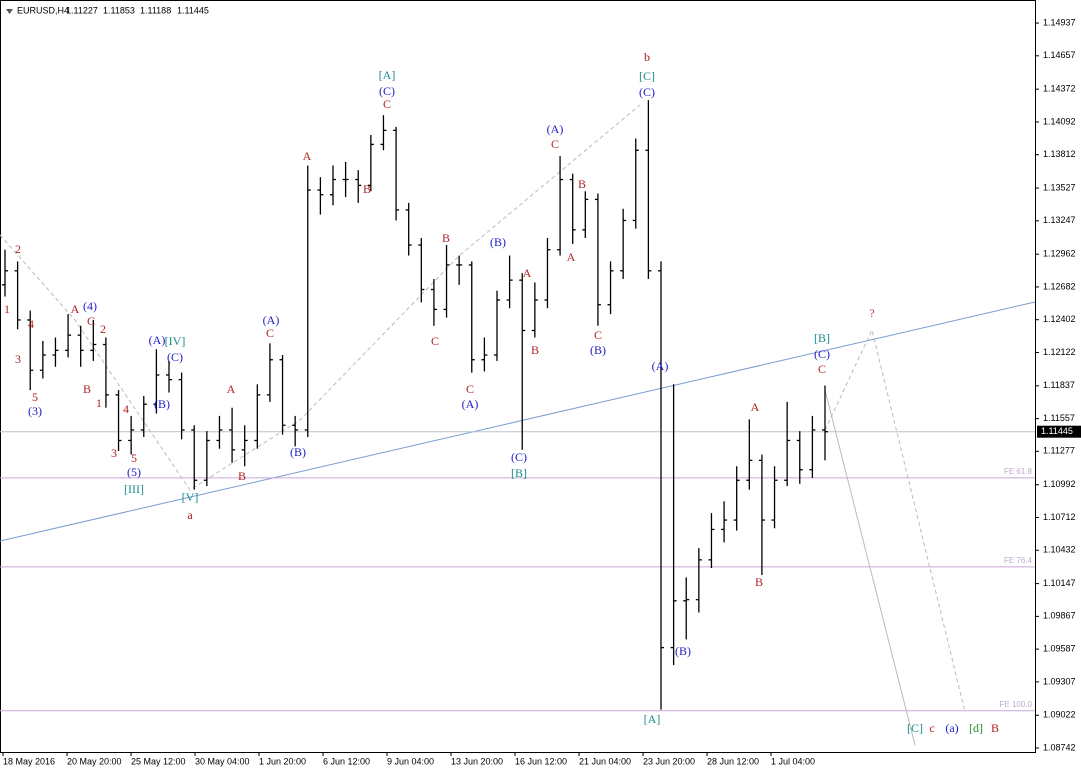 This screenshot has width=1081, height=773. What do you see at coordinates (190, 515) in the screenshot?
I see `wave-label: a` at bounding box center [190, 515].